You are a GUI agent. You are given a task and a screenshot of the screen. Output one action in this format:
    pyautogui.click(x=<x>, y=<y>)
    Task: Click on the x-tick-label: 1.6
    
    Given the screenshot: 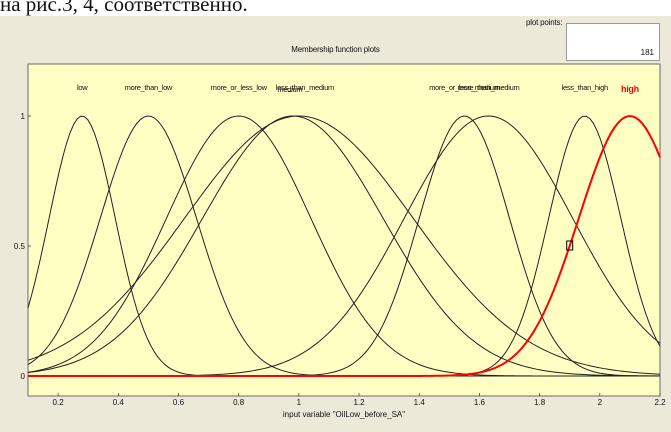 What is the action you would take?
    pyautogui.click(x=480, y=402)
    